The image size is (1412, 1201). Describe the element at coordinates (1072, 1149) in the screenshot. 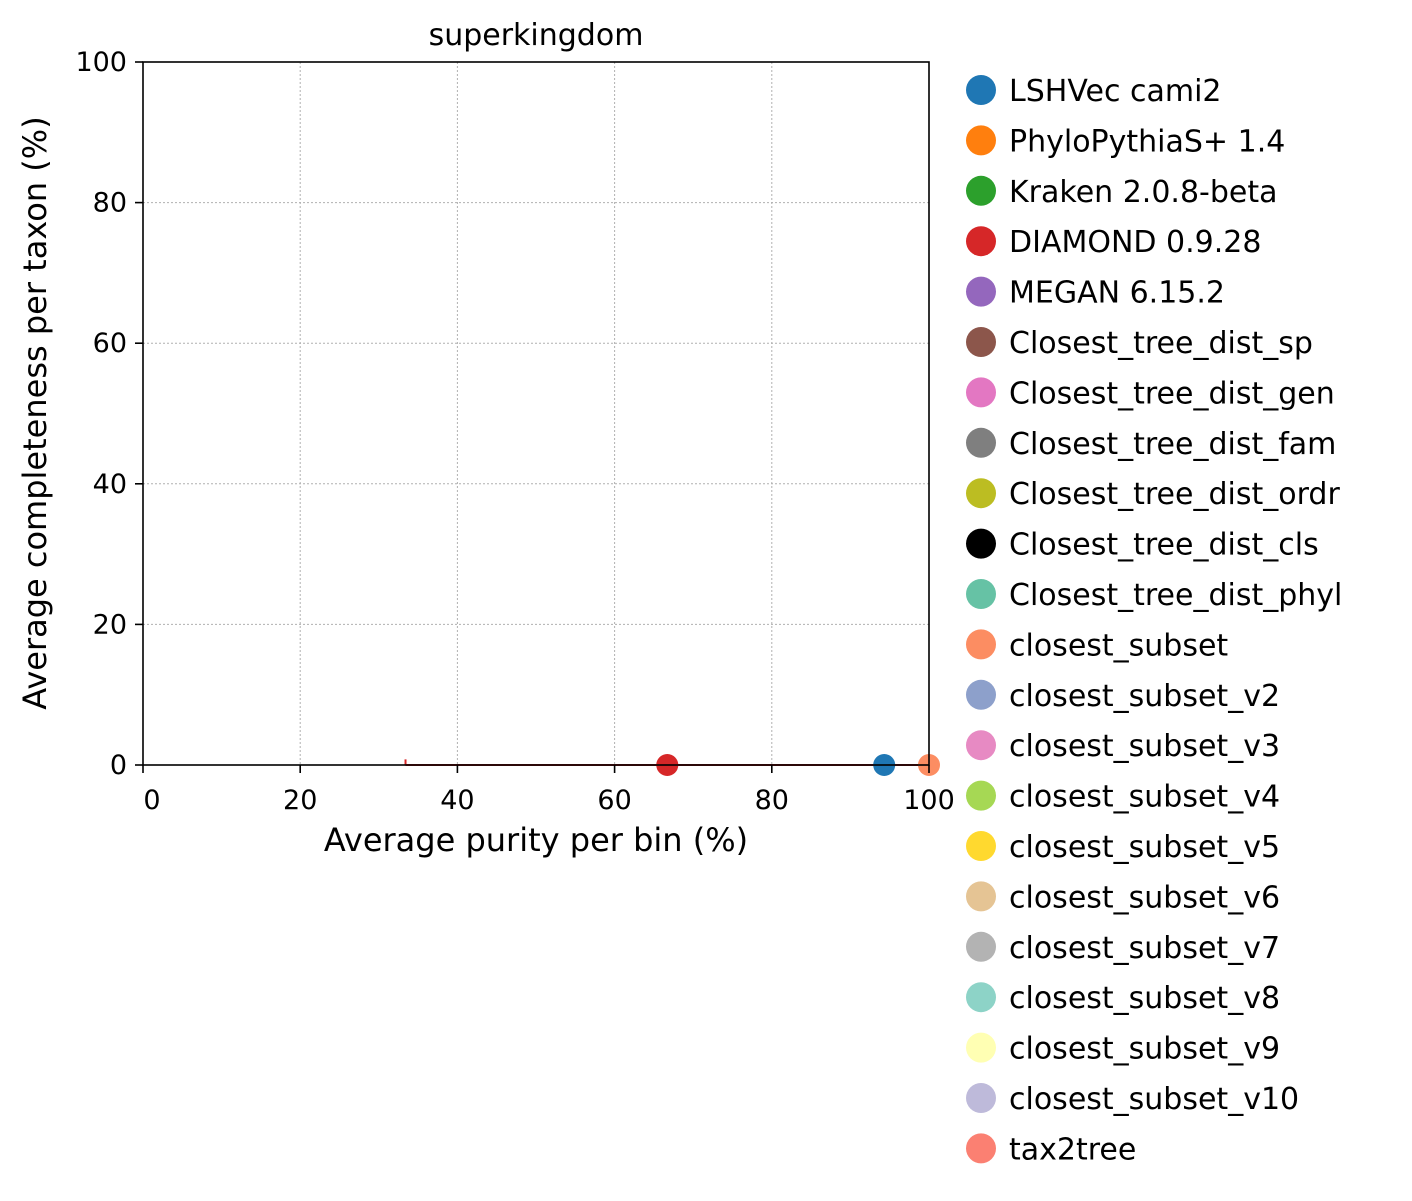

I see `legend-label: tax2tree` at that location.